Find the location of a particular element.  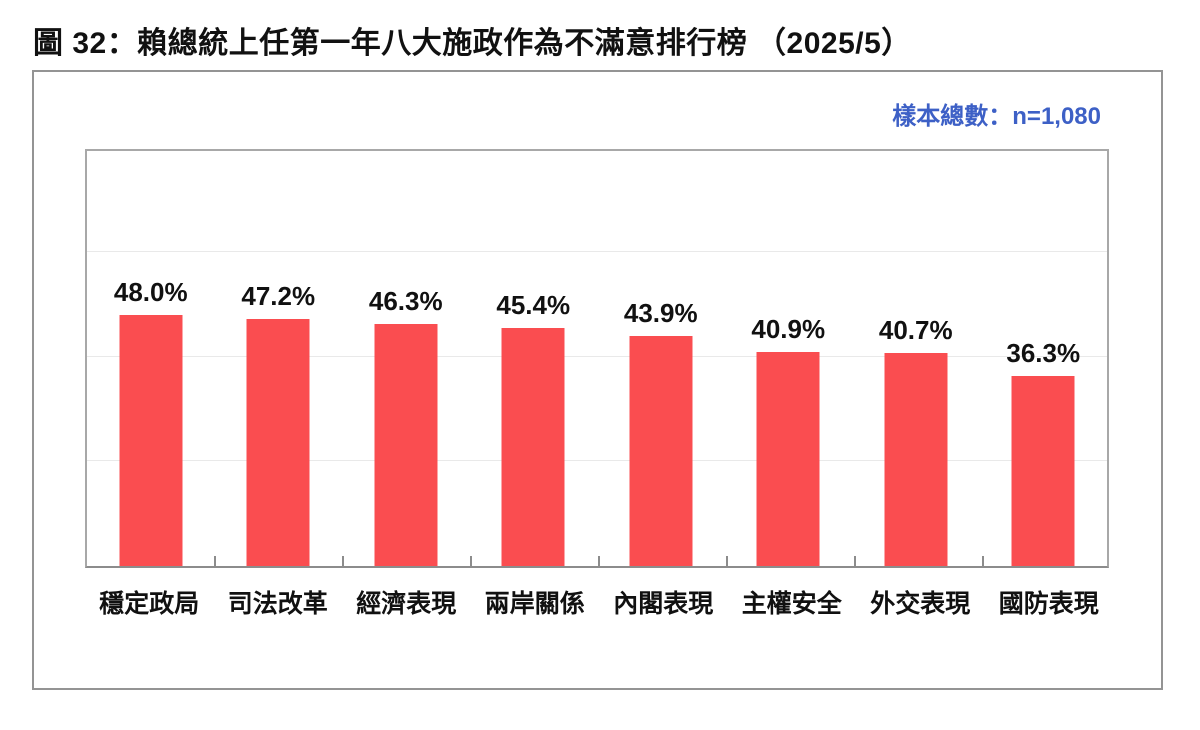

bar-slot: 46.3% is located at coordinates (406, 358).